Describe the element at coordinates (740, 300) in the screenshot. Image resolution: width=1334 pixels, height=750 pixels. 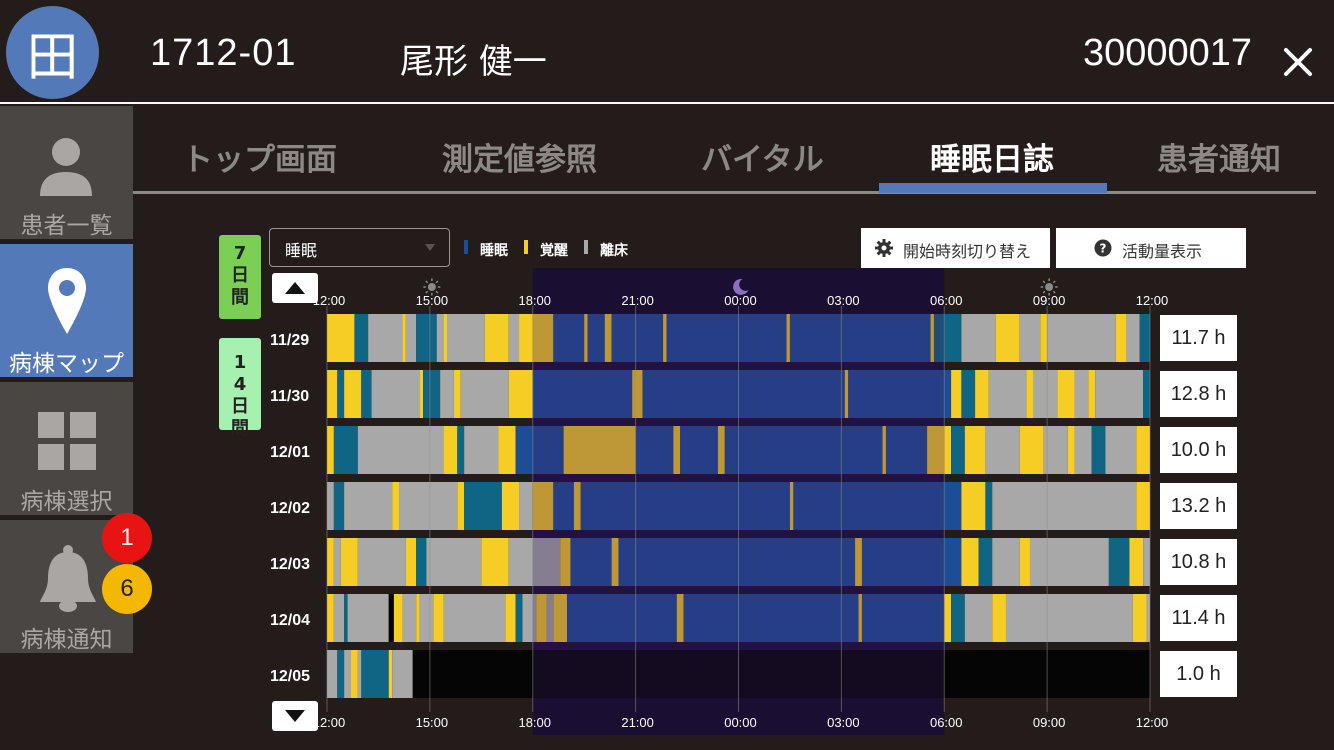
I see `time-label-top: 00:00` at that location.